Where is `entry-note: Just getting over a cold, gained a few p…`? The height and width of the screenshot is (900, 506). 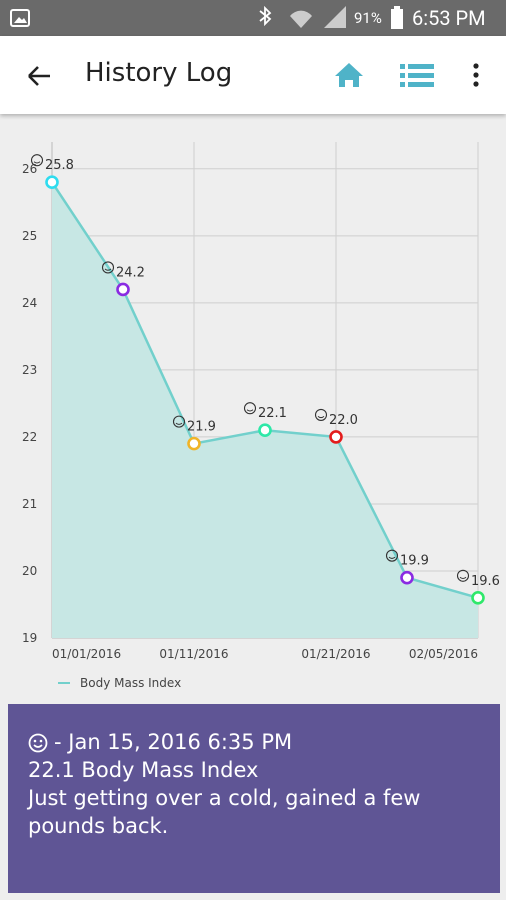
entry-note: Just getting over a cold, gained a few p… is located at coordinates (224, 812).